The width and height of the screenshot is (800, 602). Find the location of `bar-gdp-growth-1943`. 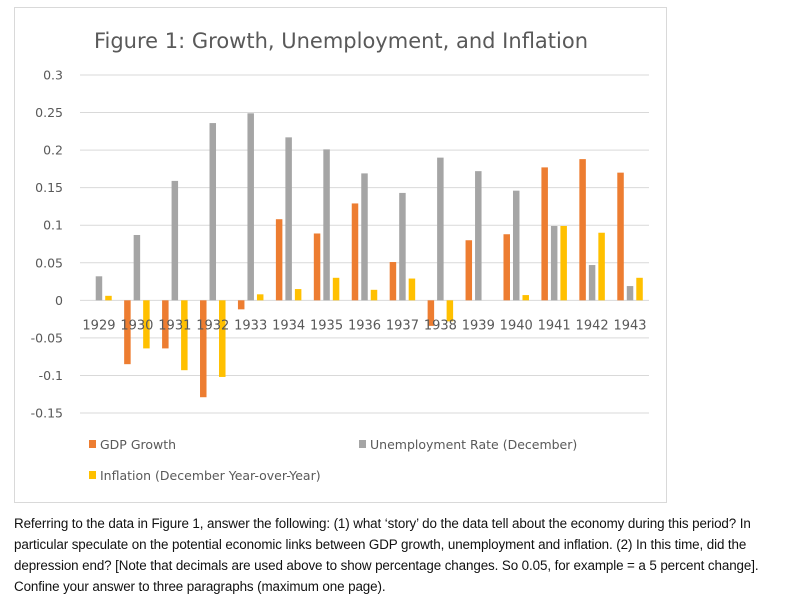

bar-gdp-growth-1943 is located at coordinates (620, 236).